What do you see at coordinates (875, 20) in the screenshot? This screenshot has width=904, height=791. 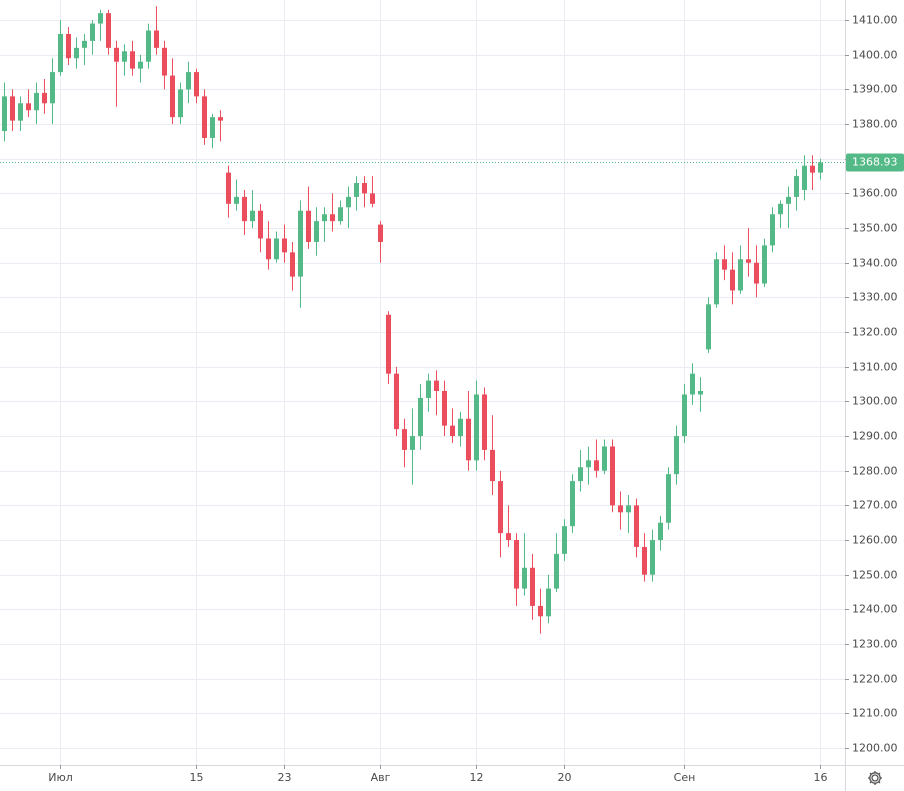 I see `y-tick-label: 1410.00` at bounding box center [875, 20].